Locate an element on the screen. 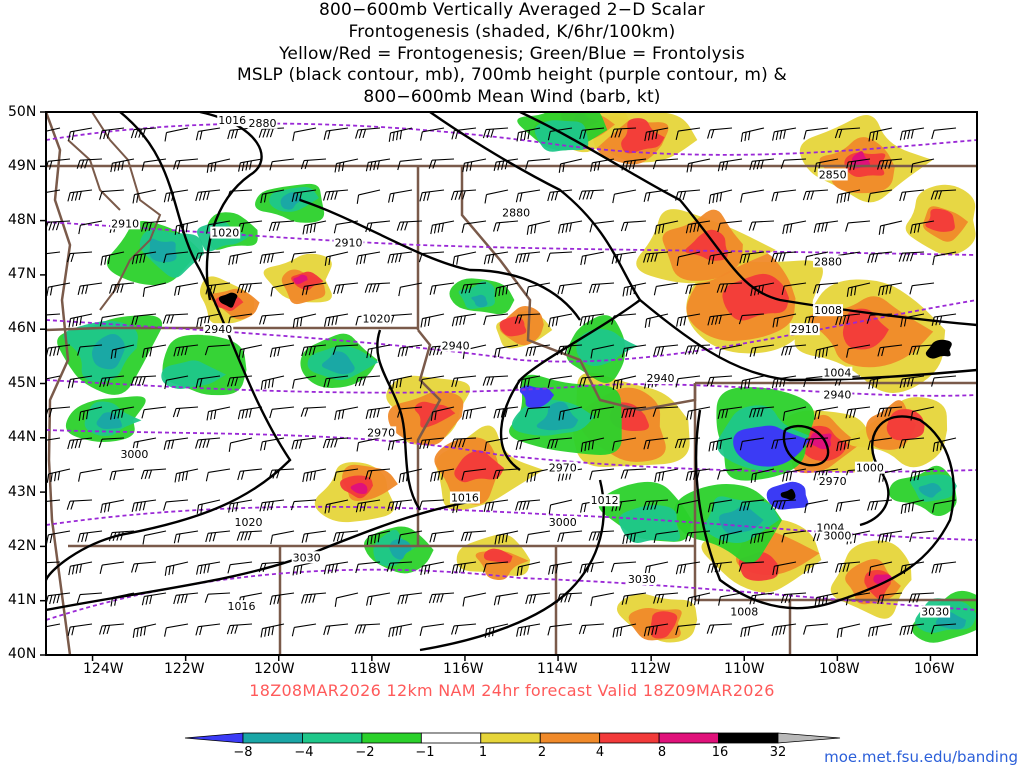 This screenshot has height=768, width=1024. lat-label-44n: 44N is located at coordinates (22, 437).